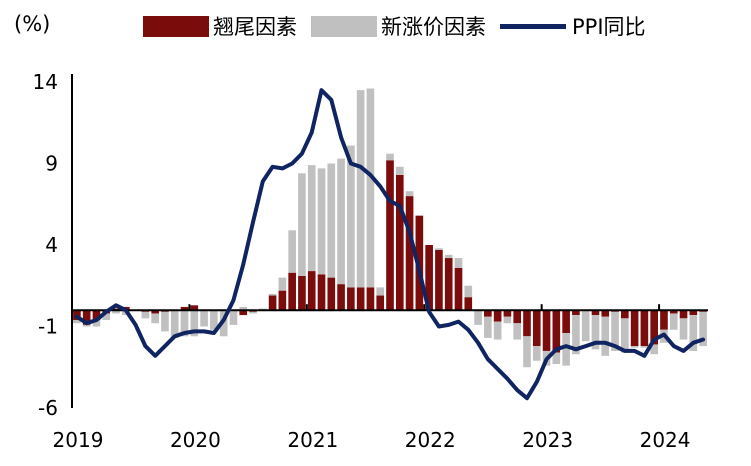 The image size is (751, 466). I want to click on legend-swatch-new, so click(344, 26).